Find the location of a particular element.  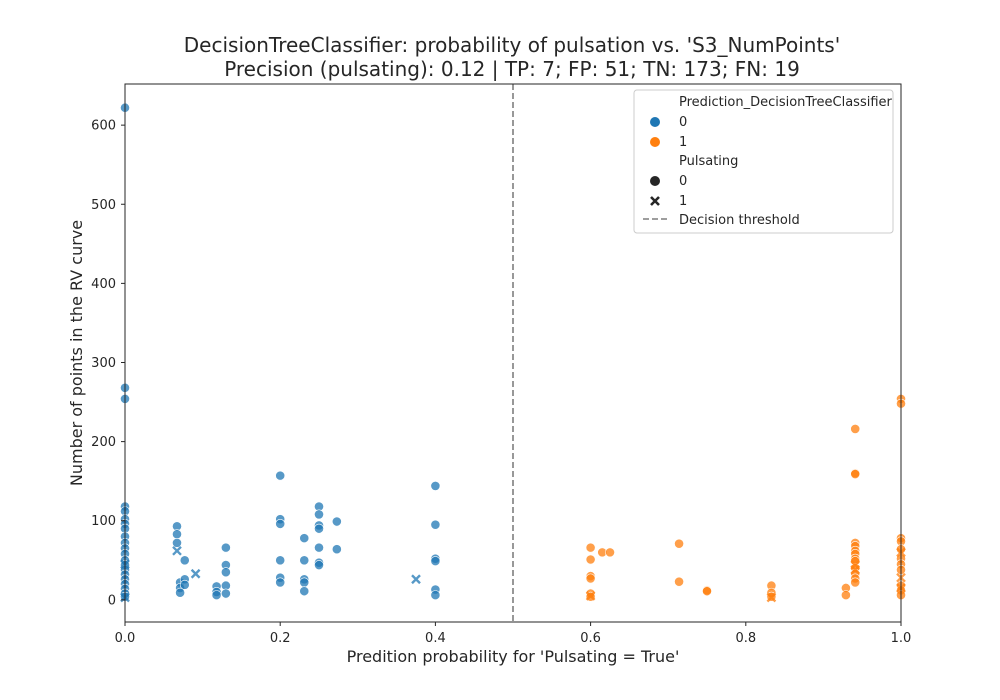

y-axis-label: Number of points in the RV curve is located at coordinates (76, 353).